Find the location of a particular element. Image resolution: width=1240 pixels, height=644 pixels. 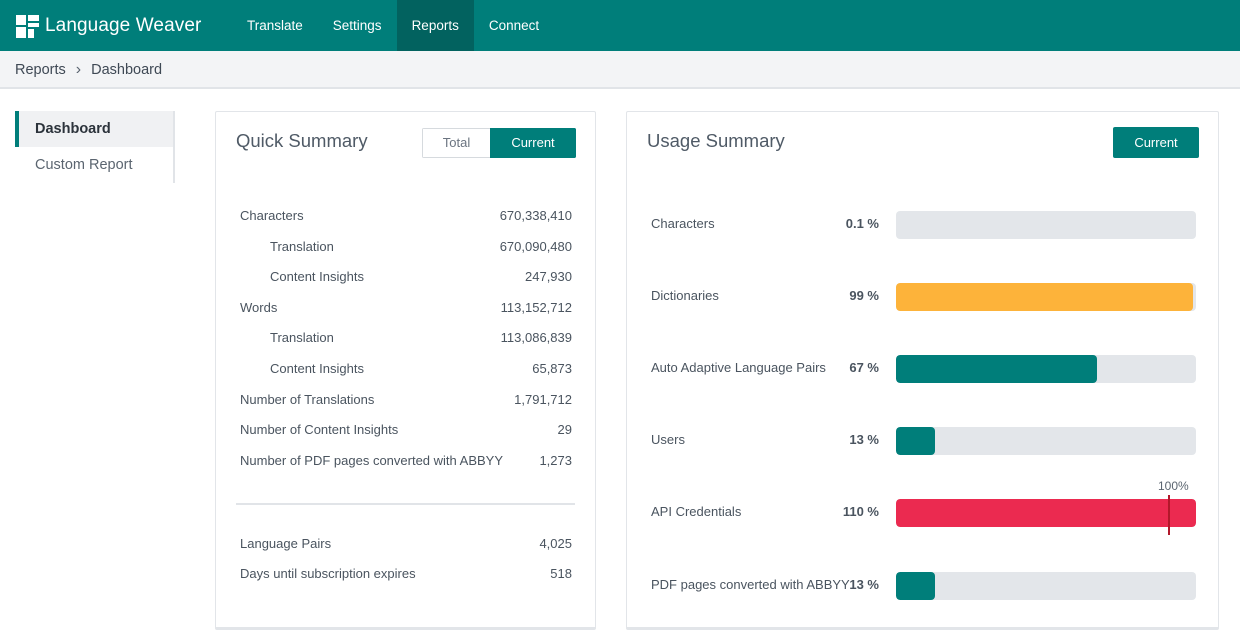

usage-percent: 67 % is located at coordinates (864, 367).